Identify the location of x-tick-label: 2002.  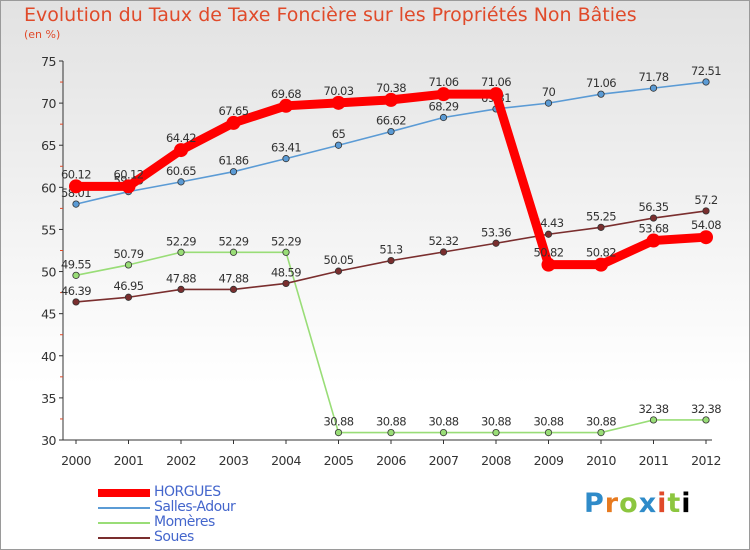
(181, 460).